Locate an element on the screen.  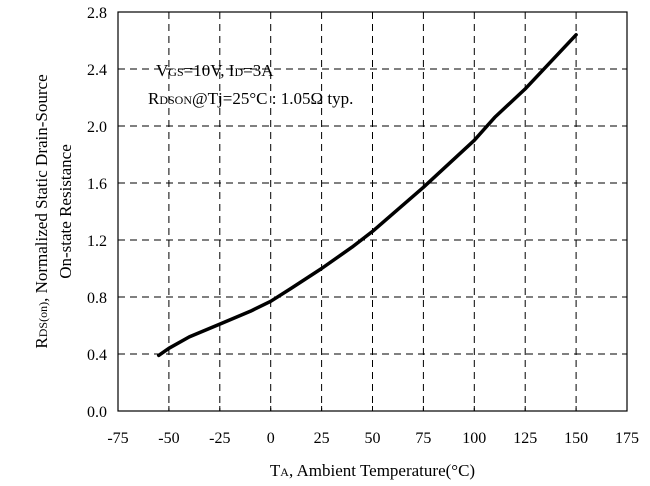
y-tick-label: 0.8 is located at coordinates (97, 298).